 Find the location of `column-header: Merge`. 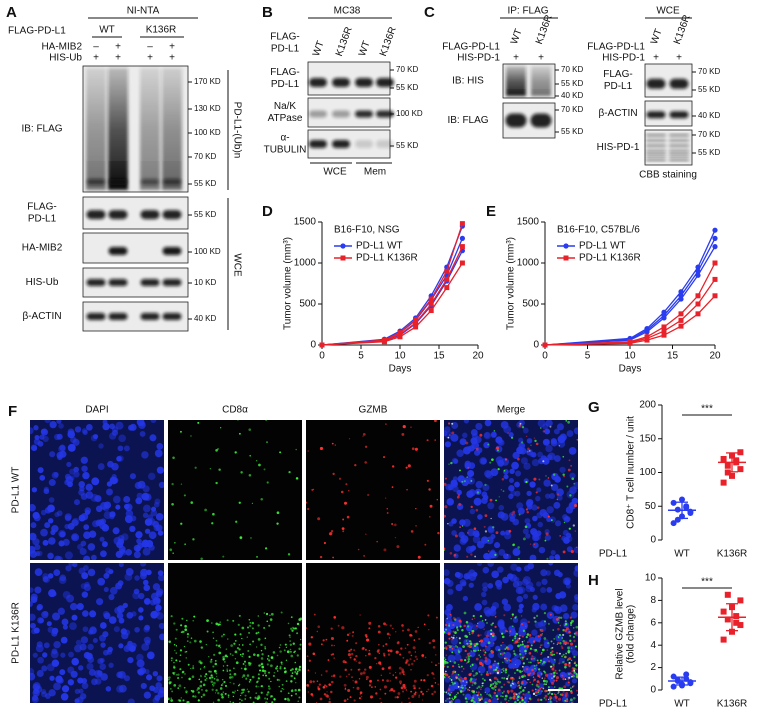

column-header: Merge is located at coordinates (511, 410).